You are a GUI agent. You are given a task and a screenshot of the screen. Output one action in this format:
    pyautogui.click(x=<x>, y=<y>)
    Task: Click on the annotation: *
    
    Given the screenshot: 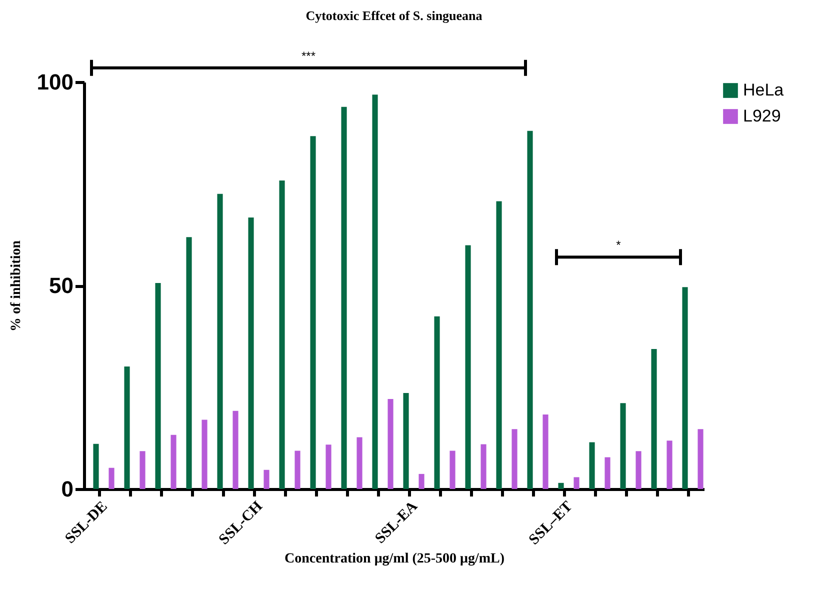 What is the action you would take?
    pyautogui.click(x=619, y=245)
    